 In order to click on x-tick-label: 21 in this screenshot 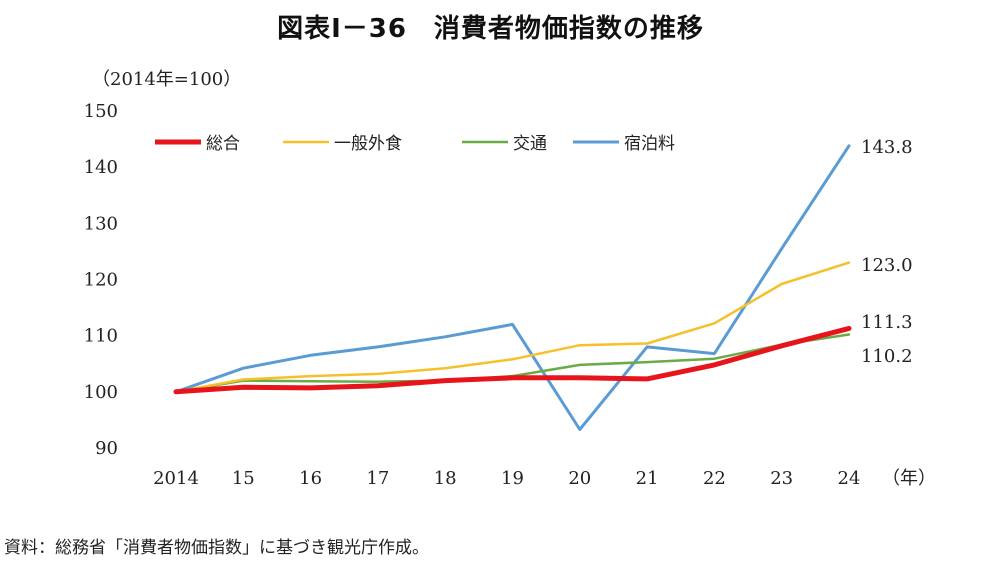, I will do `click(647, 478)`.